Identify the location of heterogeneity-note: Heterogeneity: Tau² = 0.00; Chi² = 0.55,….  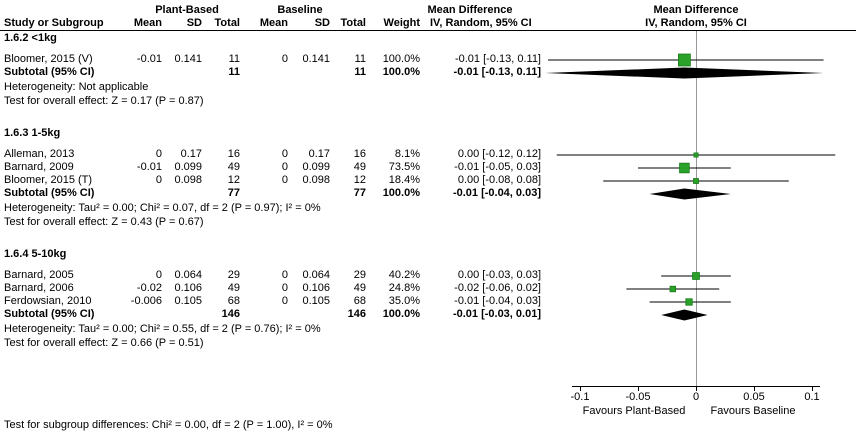
(162, 329).